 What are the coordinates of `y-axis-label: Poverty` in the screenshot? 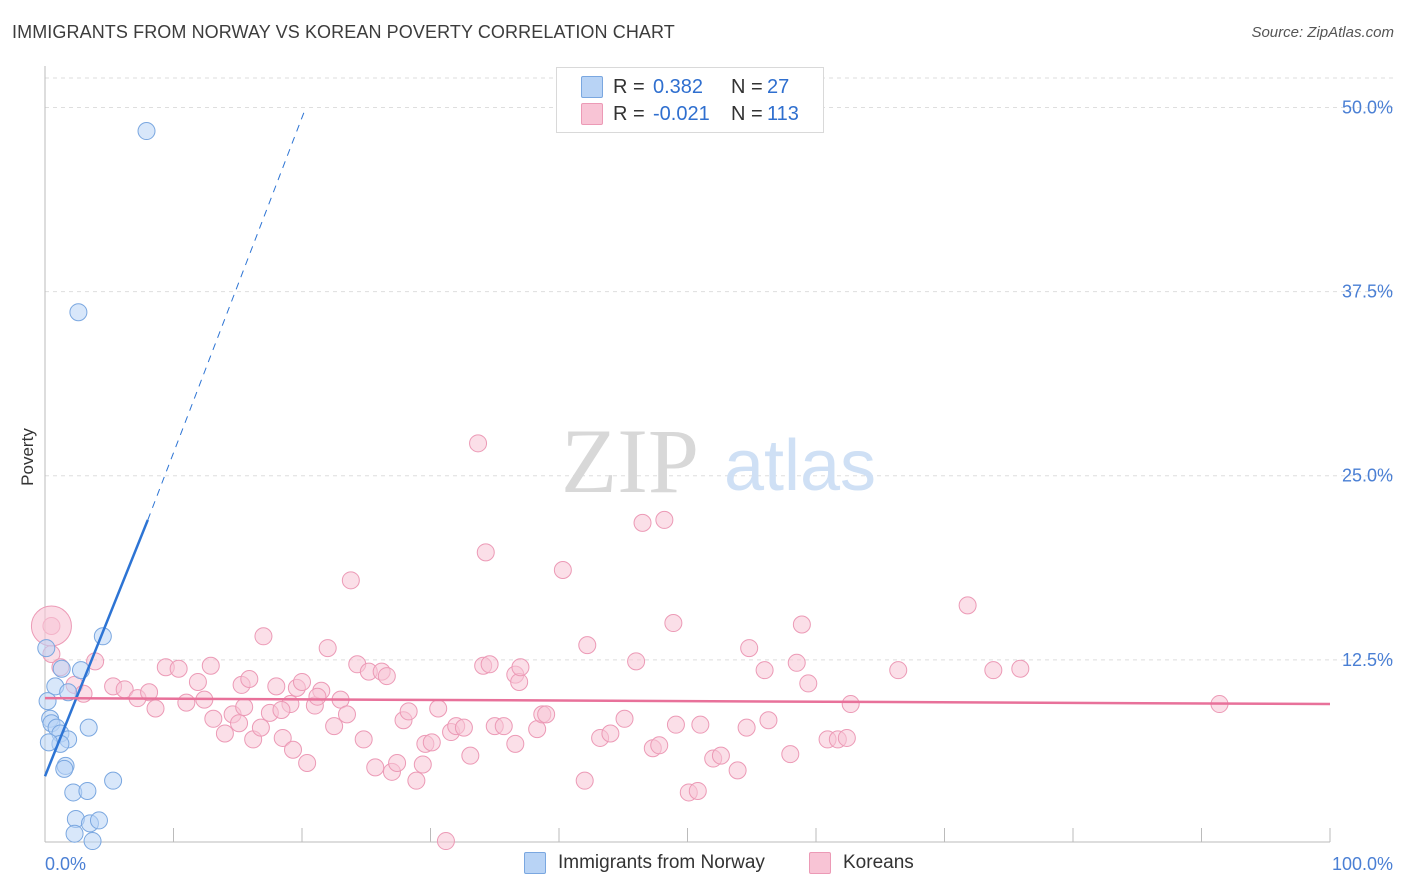 It's located at (27, 457).